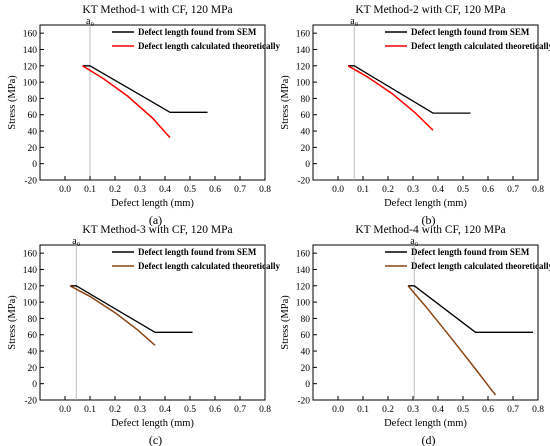  I want to click on chart-title: KT Method-2 with CF, 120 MPa, so click(430, 10).